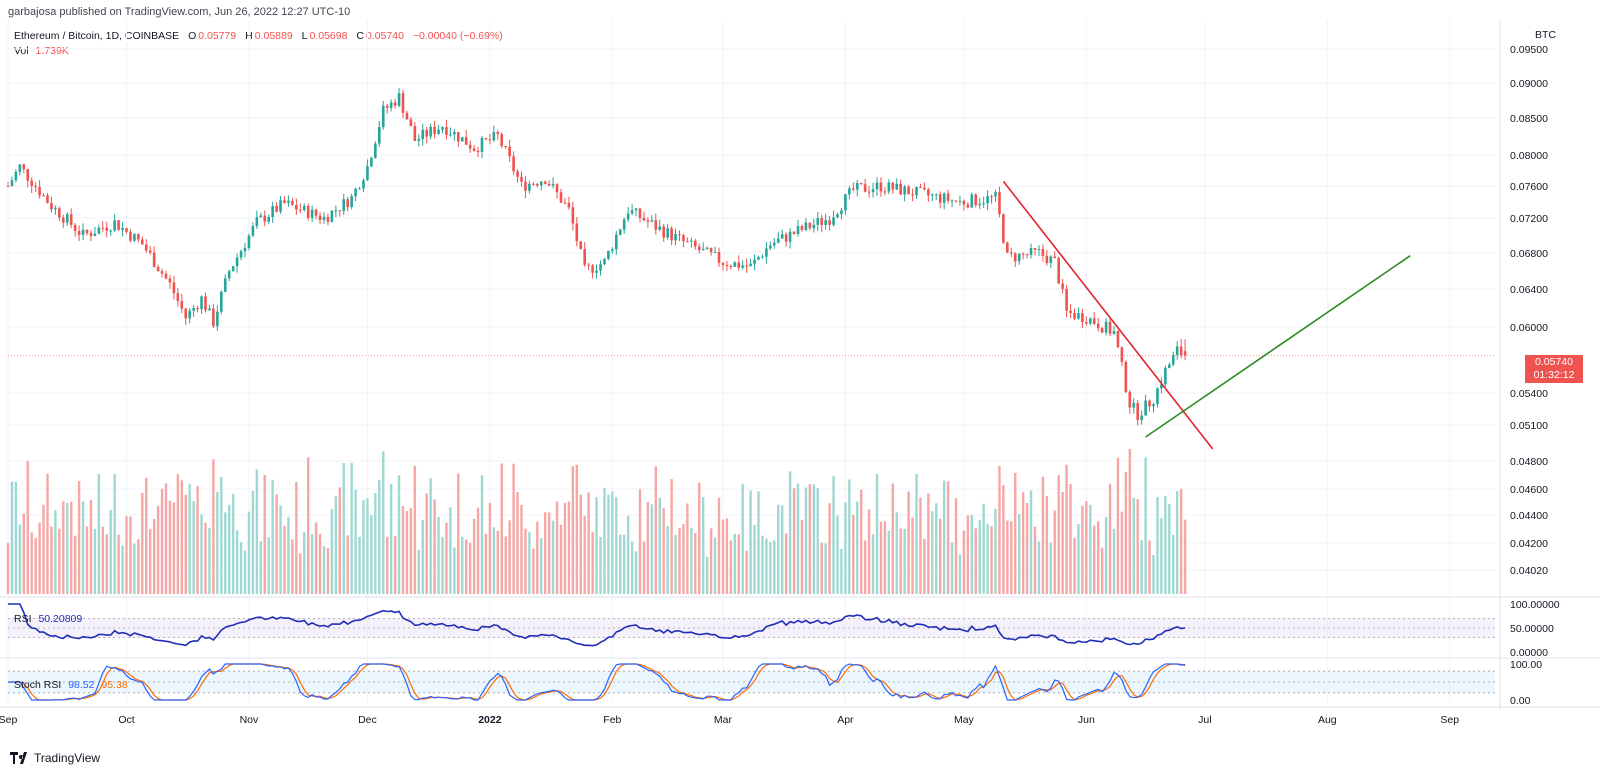 This screenshot has width=1600, height=772. What do you see at coordinates (596, 521) in the screenshot?
I see `volume-bars` at bounding box center [596, 521].